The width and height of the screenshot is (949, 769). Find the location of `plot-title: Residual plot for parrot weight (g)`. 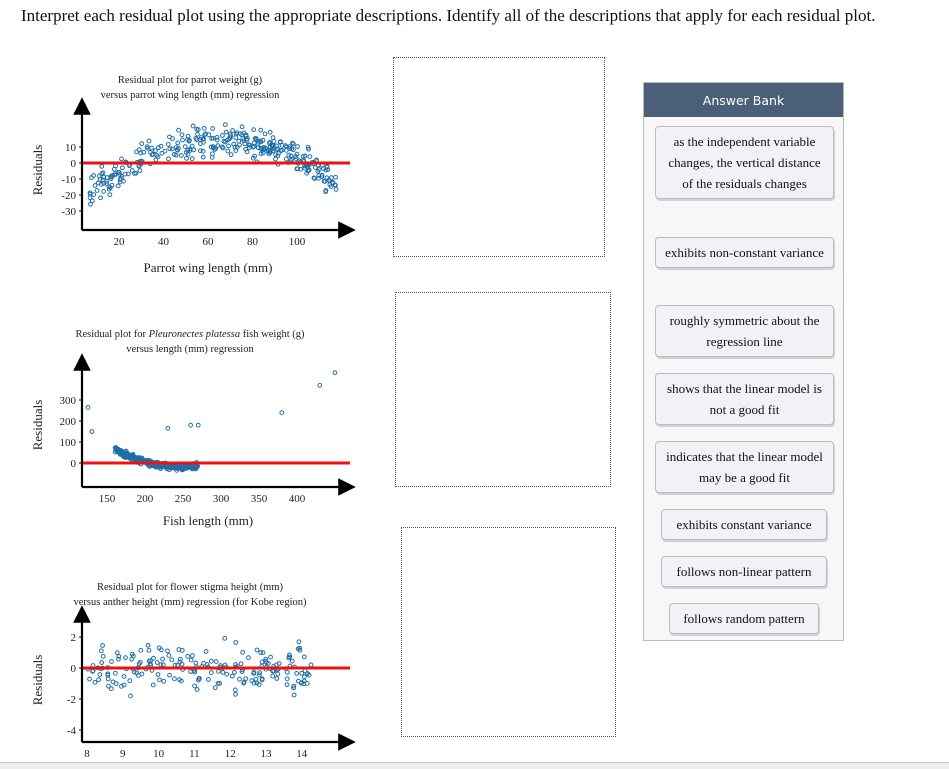

plot-title: Residual plot for parrot weight (g) is located at coordinates (190, 80).